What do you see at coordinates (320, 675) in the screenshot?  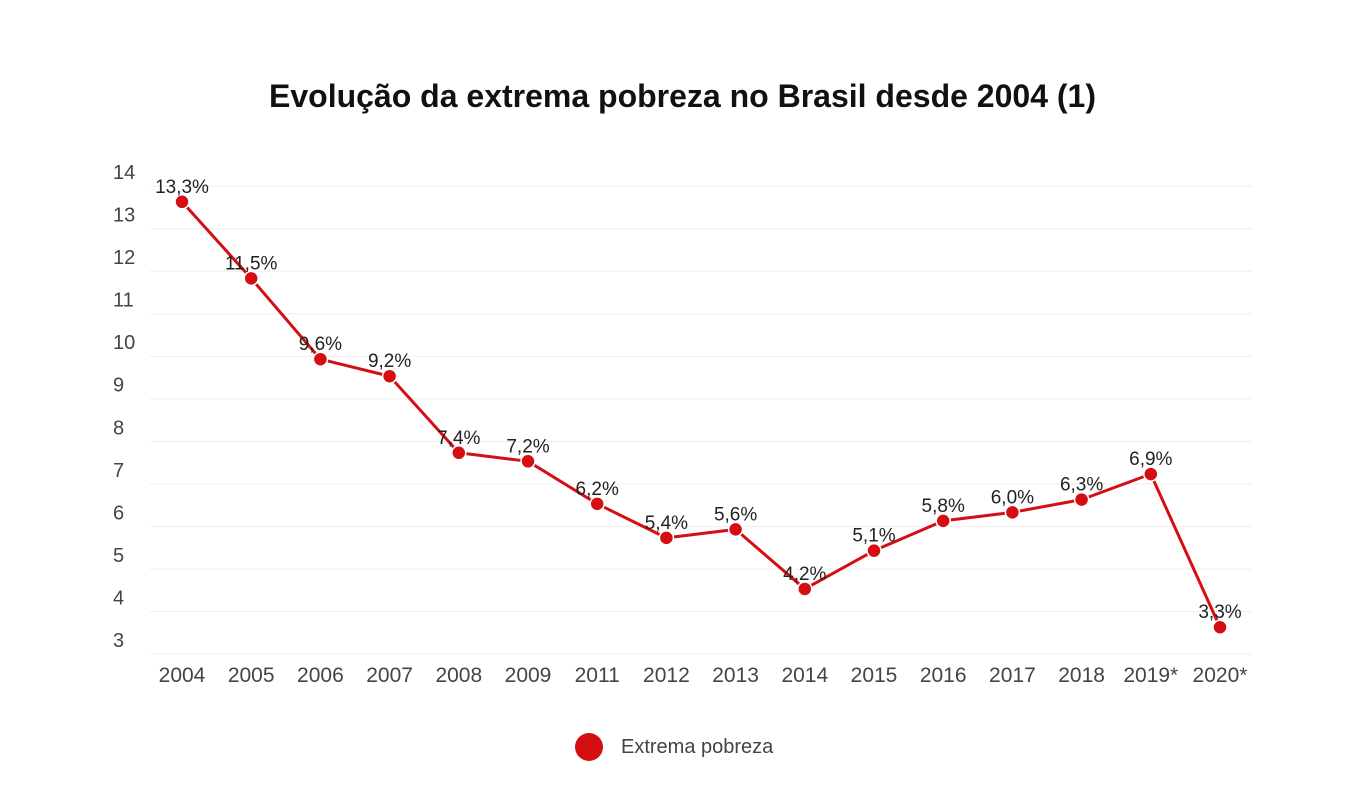 I see `x-tick-label: 2006` at bounding box center [320, 675].